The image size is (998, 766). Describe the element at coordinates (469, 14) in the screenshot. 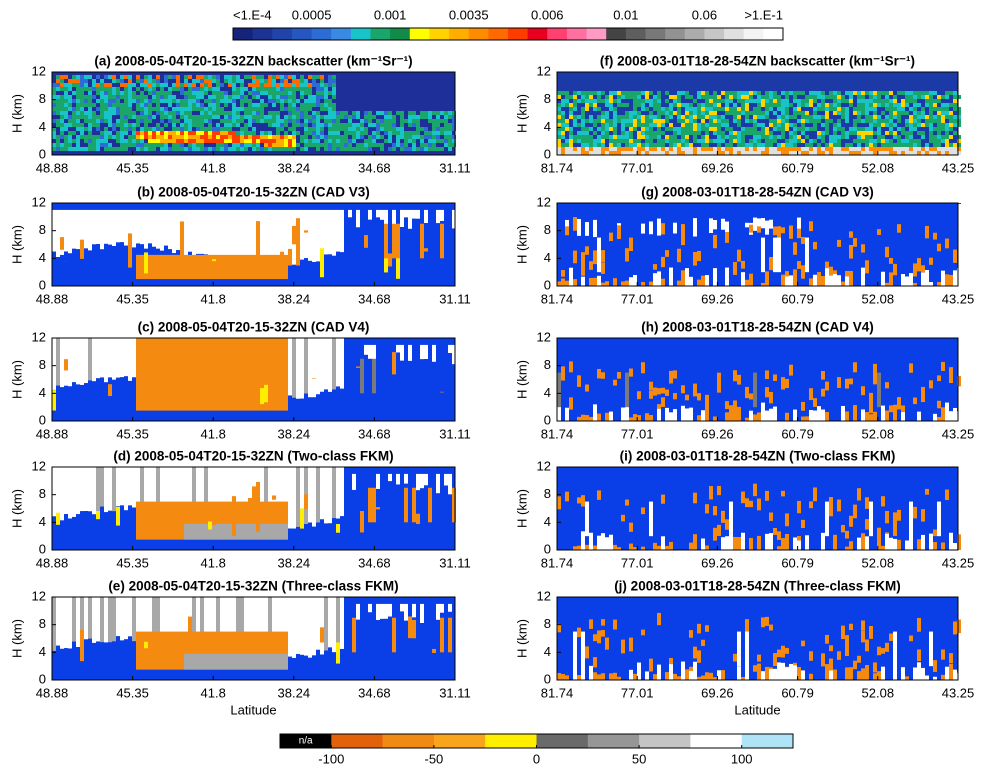

I see `colorbar-label: 0.0035` at that location.